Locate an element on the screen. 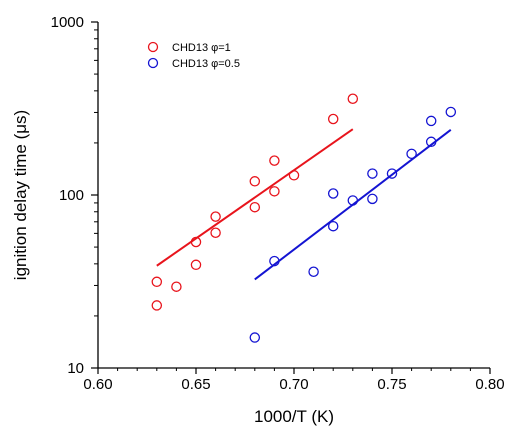  x-tick-label: 0.65 is located at coordinates (195, 384).